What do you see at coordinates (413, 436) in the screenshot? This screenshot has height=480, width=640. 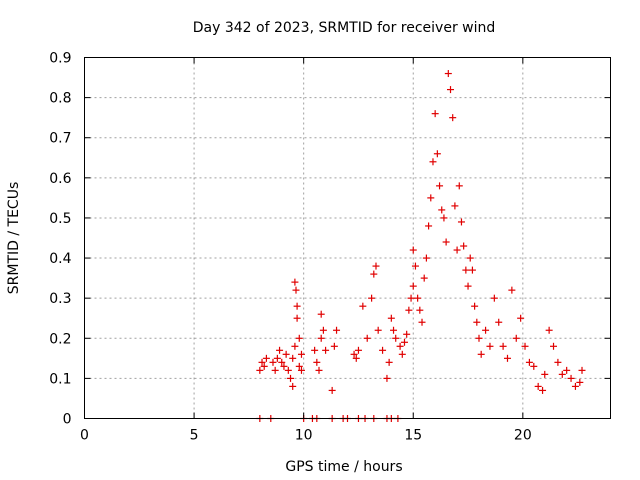 I see `x-tick-label: 15` at bounding box center [413, 436].